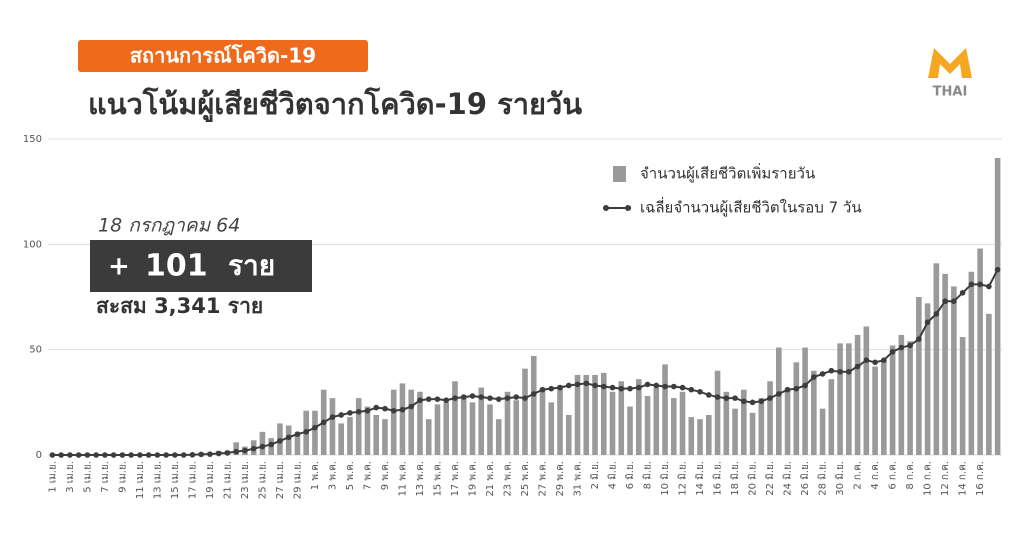 The height and width of the screenshot is (536, 1024). What do you see at coordinates (945, 478) in the screenshot?
I see `x-tick-label: 12 ก.ค.` at bounding box center [945, 478].